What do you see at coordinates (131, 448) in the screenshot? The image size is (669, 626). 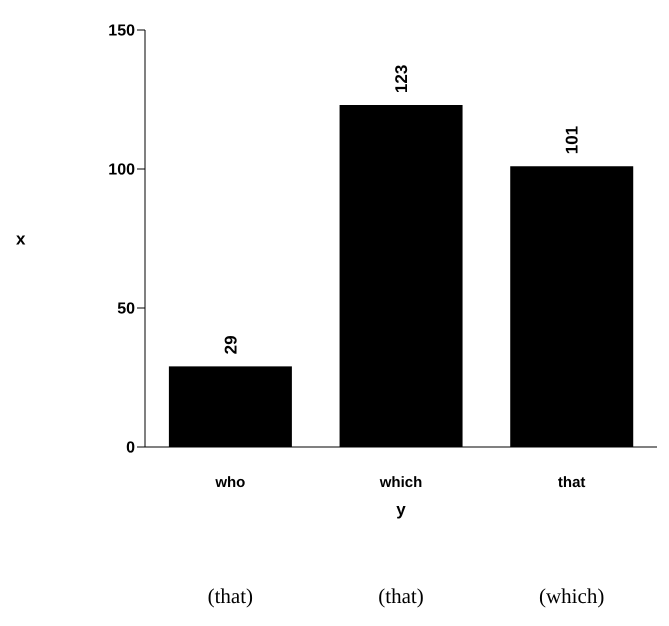 I see `y-tick-label: 0` at bounding box center [131, 448].